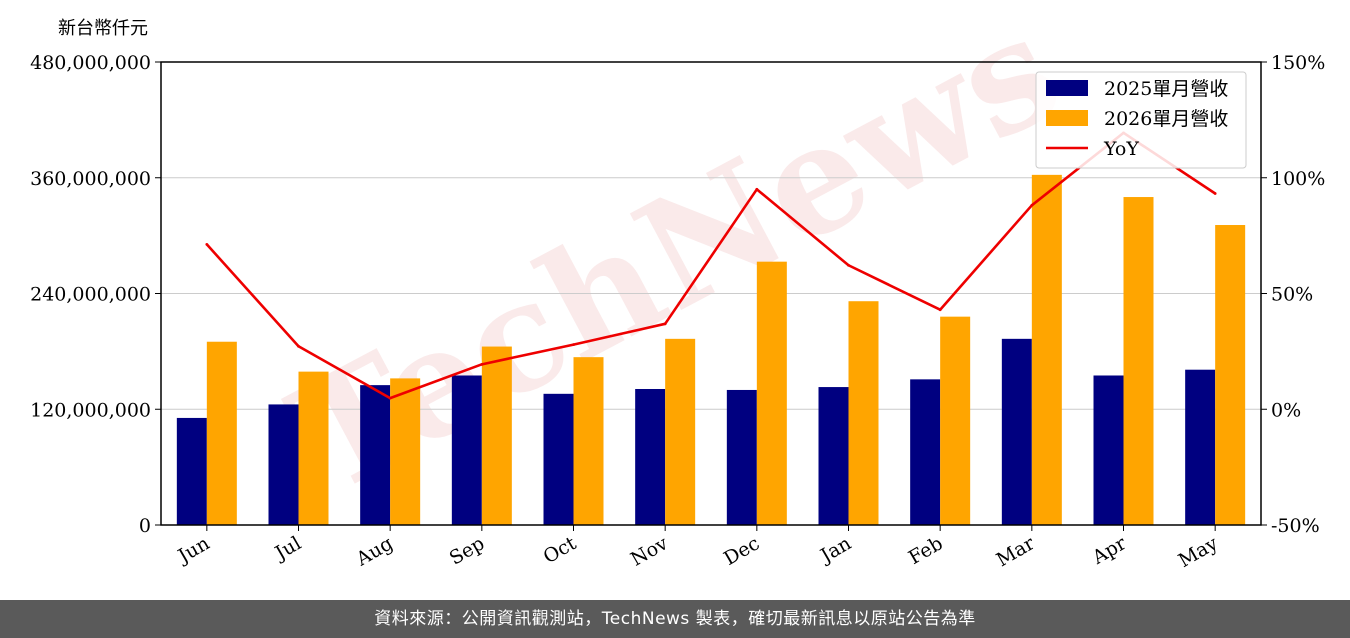 The width and height of the screenshot is (1350, 638). What do you see at coordinates (374, 551) in the screenshot?
I see `x-tick-label: Aug` at bounding box center [374, 551].